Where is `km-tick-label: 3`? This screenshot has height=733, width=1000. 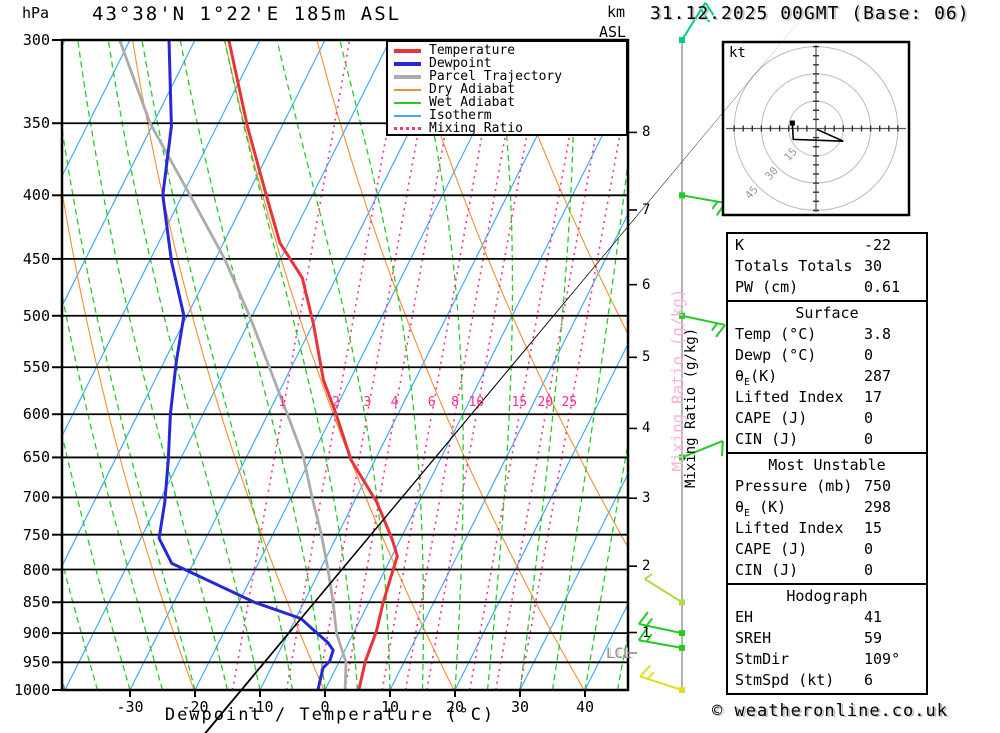 km-tick-label: 3 is located at coordinates (646, 498).